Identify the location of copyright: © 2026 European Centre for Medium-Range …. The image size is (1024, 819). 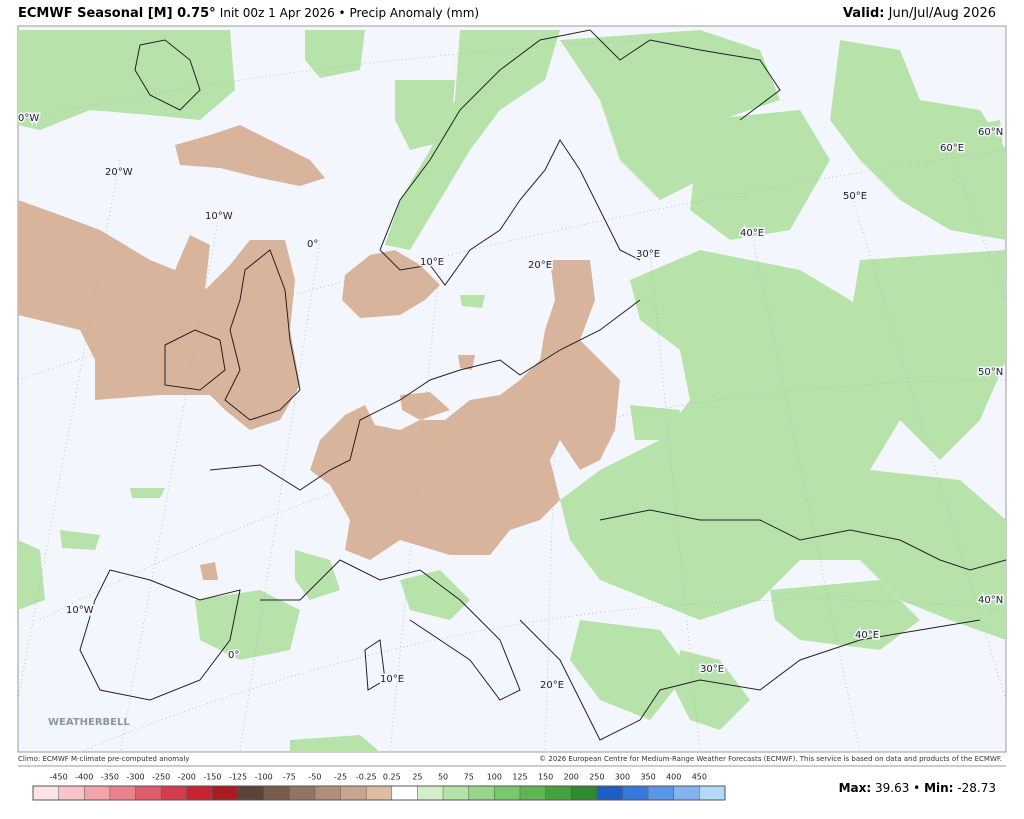
(770, 759).